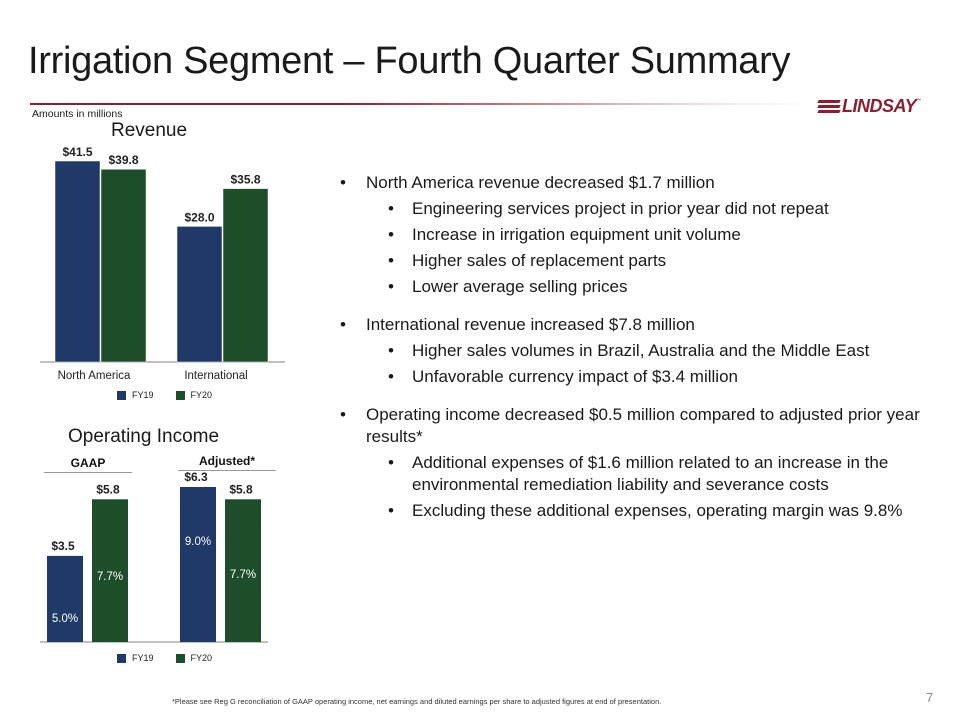 Image resolution: width=960 pixels, height=720 pixels. Describe the element at coordinates (77, 152) in the screenshot. I see `revenue-data-label: $41.5` at that location.